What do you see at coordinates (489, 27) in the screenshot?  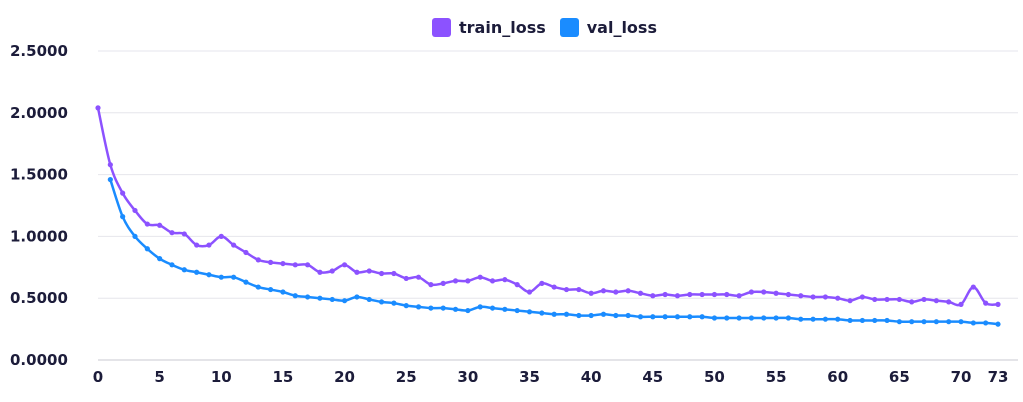 I see `legend-item-train-loss: train_loss` at bounding box center [489, 27].